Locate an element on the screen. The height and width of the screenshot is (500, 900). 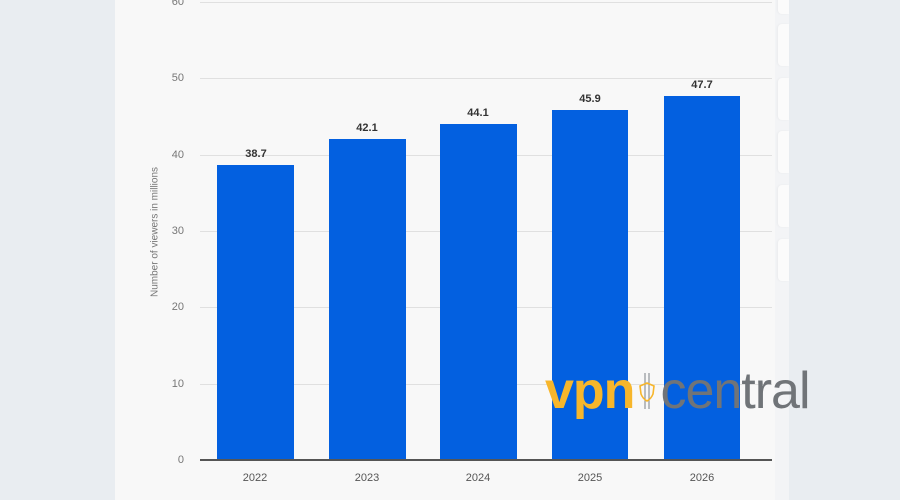
y-tick-label: 30 is located at coordinates (177, 231).